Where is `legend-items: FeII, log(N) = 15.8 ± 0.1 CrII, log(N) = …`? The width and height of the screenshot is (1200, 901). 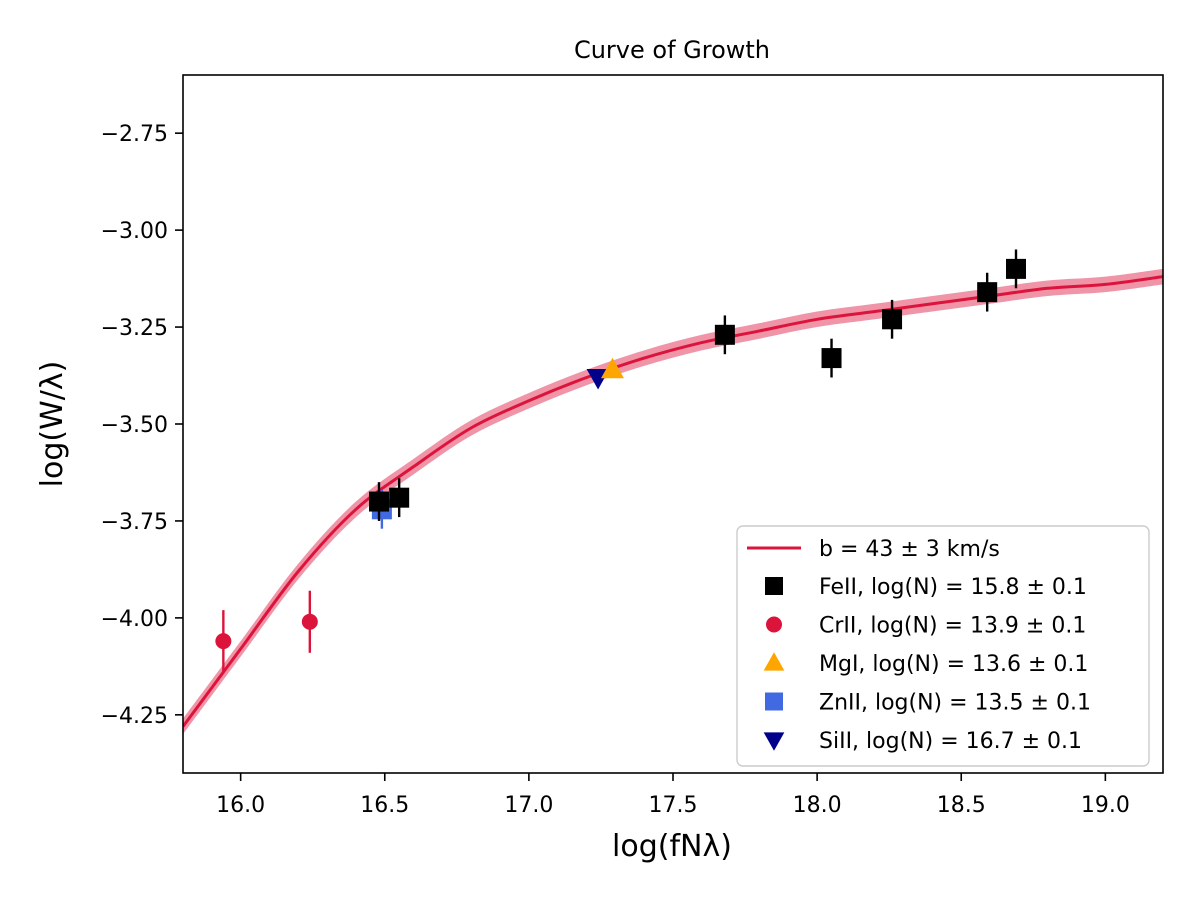 legend-items: FeII, log(N) = 15.8 ± 0.1 CrII, log(N) = … is located at coordinates (927, 664).